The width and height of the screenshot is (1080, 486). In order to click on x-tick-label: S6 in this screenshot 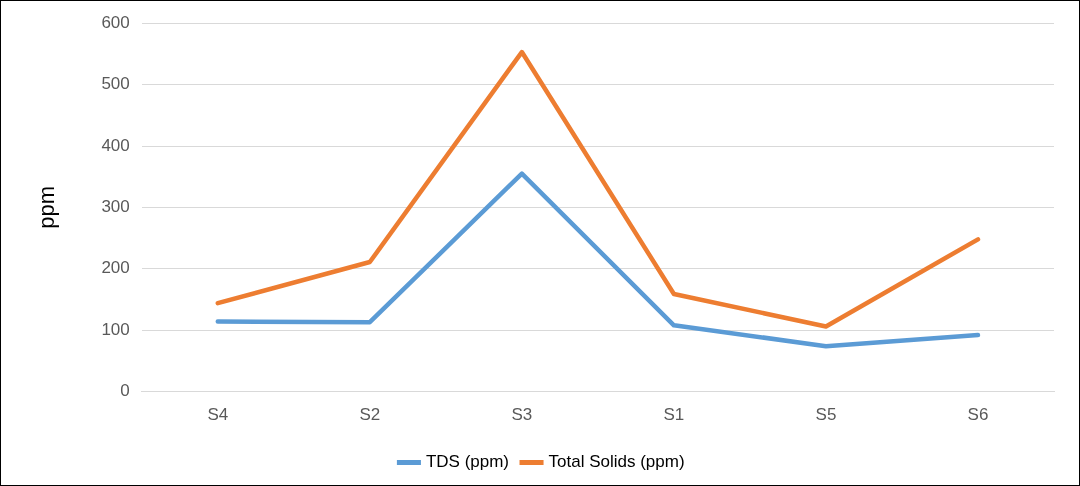, I will do `click(978, 415)`.